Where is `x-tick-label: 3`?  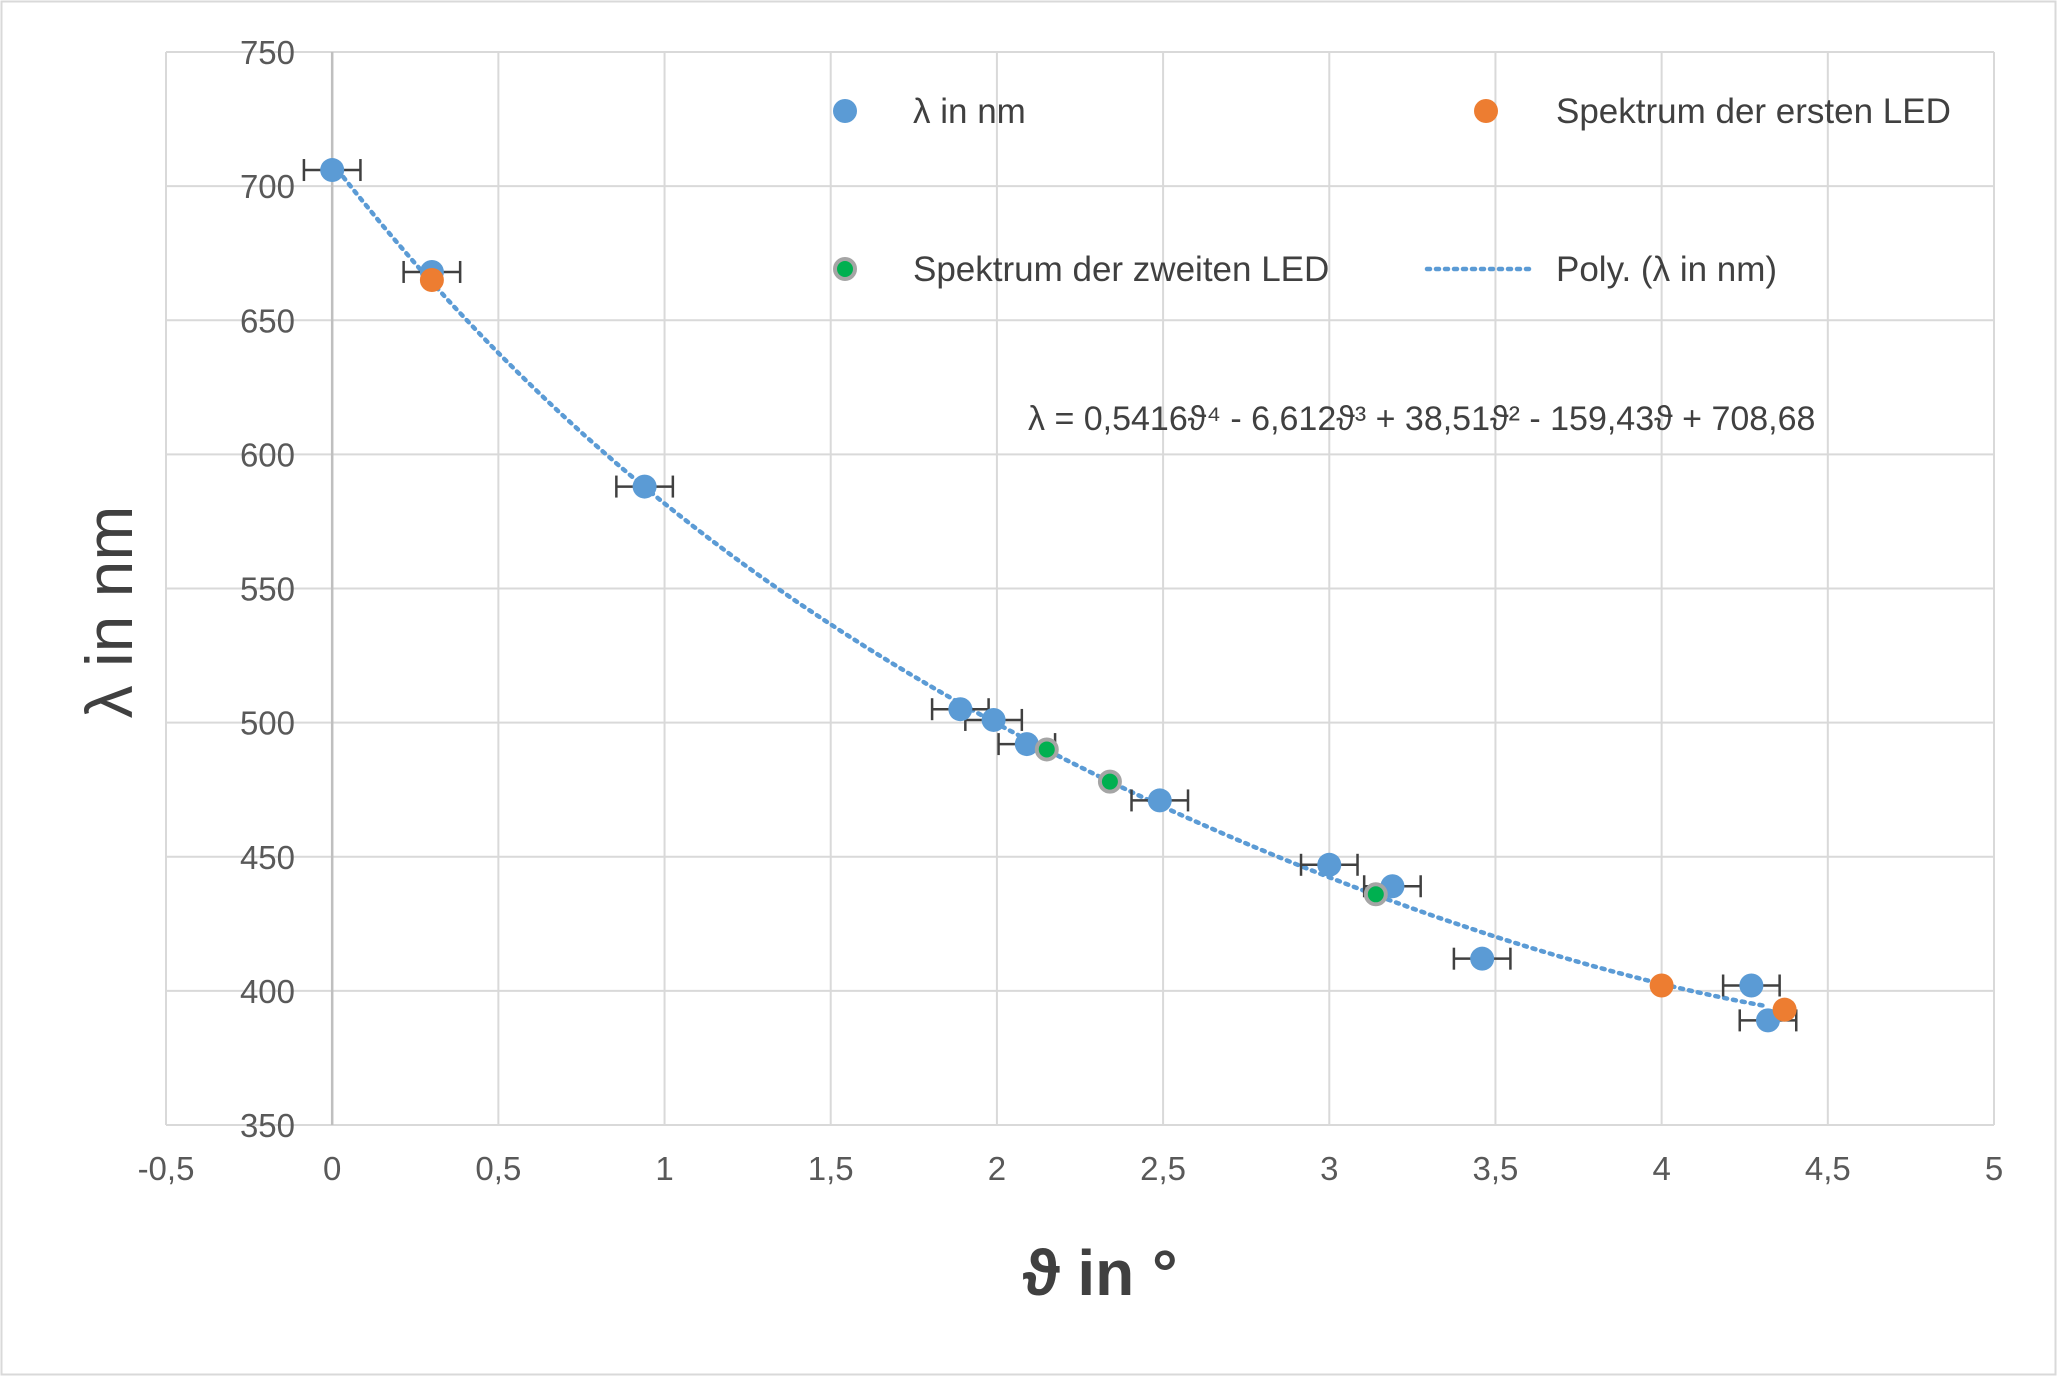 x-tick-label: 3 is located at coordinates (1329, 1168).